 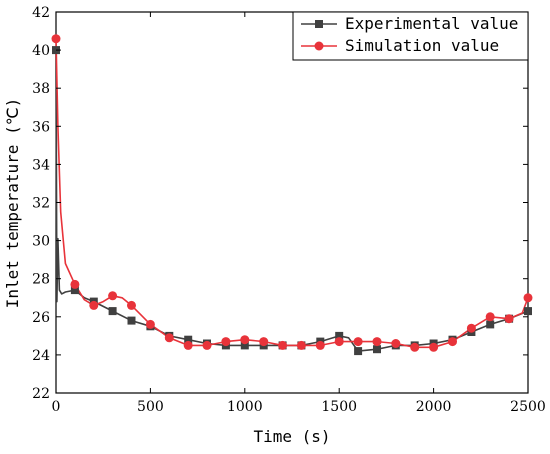 What do you see at coordinates (56, 407) in the screenshot?
I see `x-tick-label: 0` at bounding box center [56, 407].